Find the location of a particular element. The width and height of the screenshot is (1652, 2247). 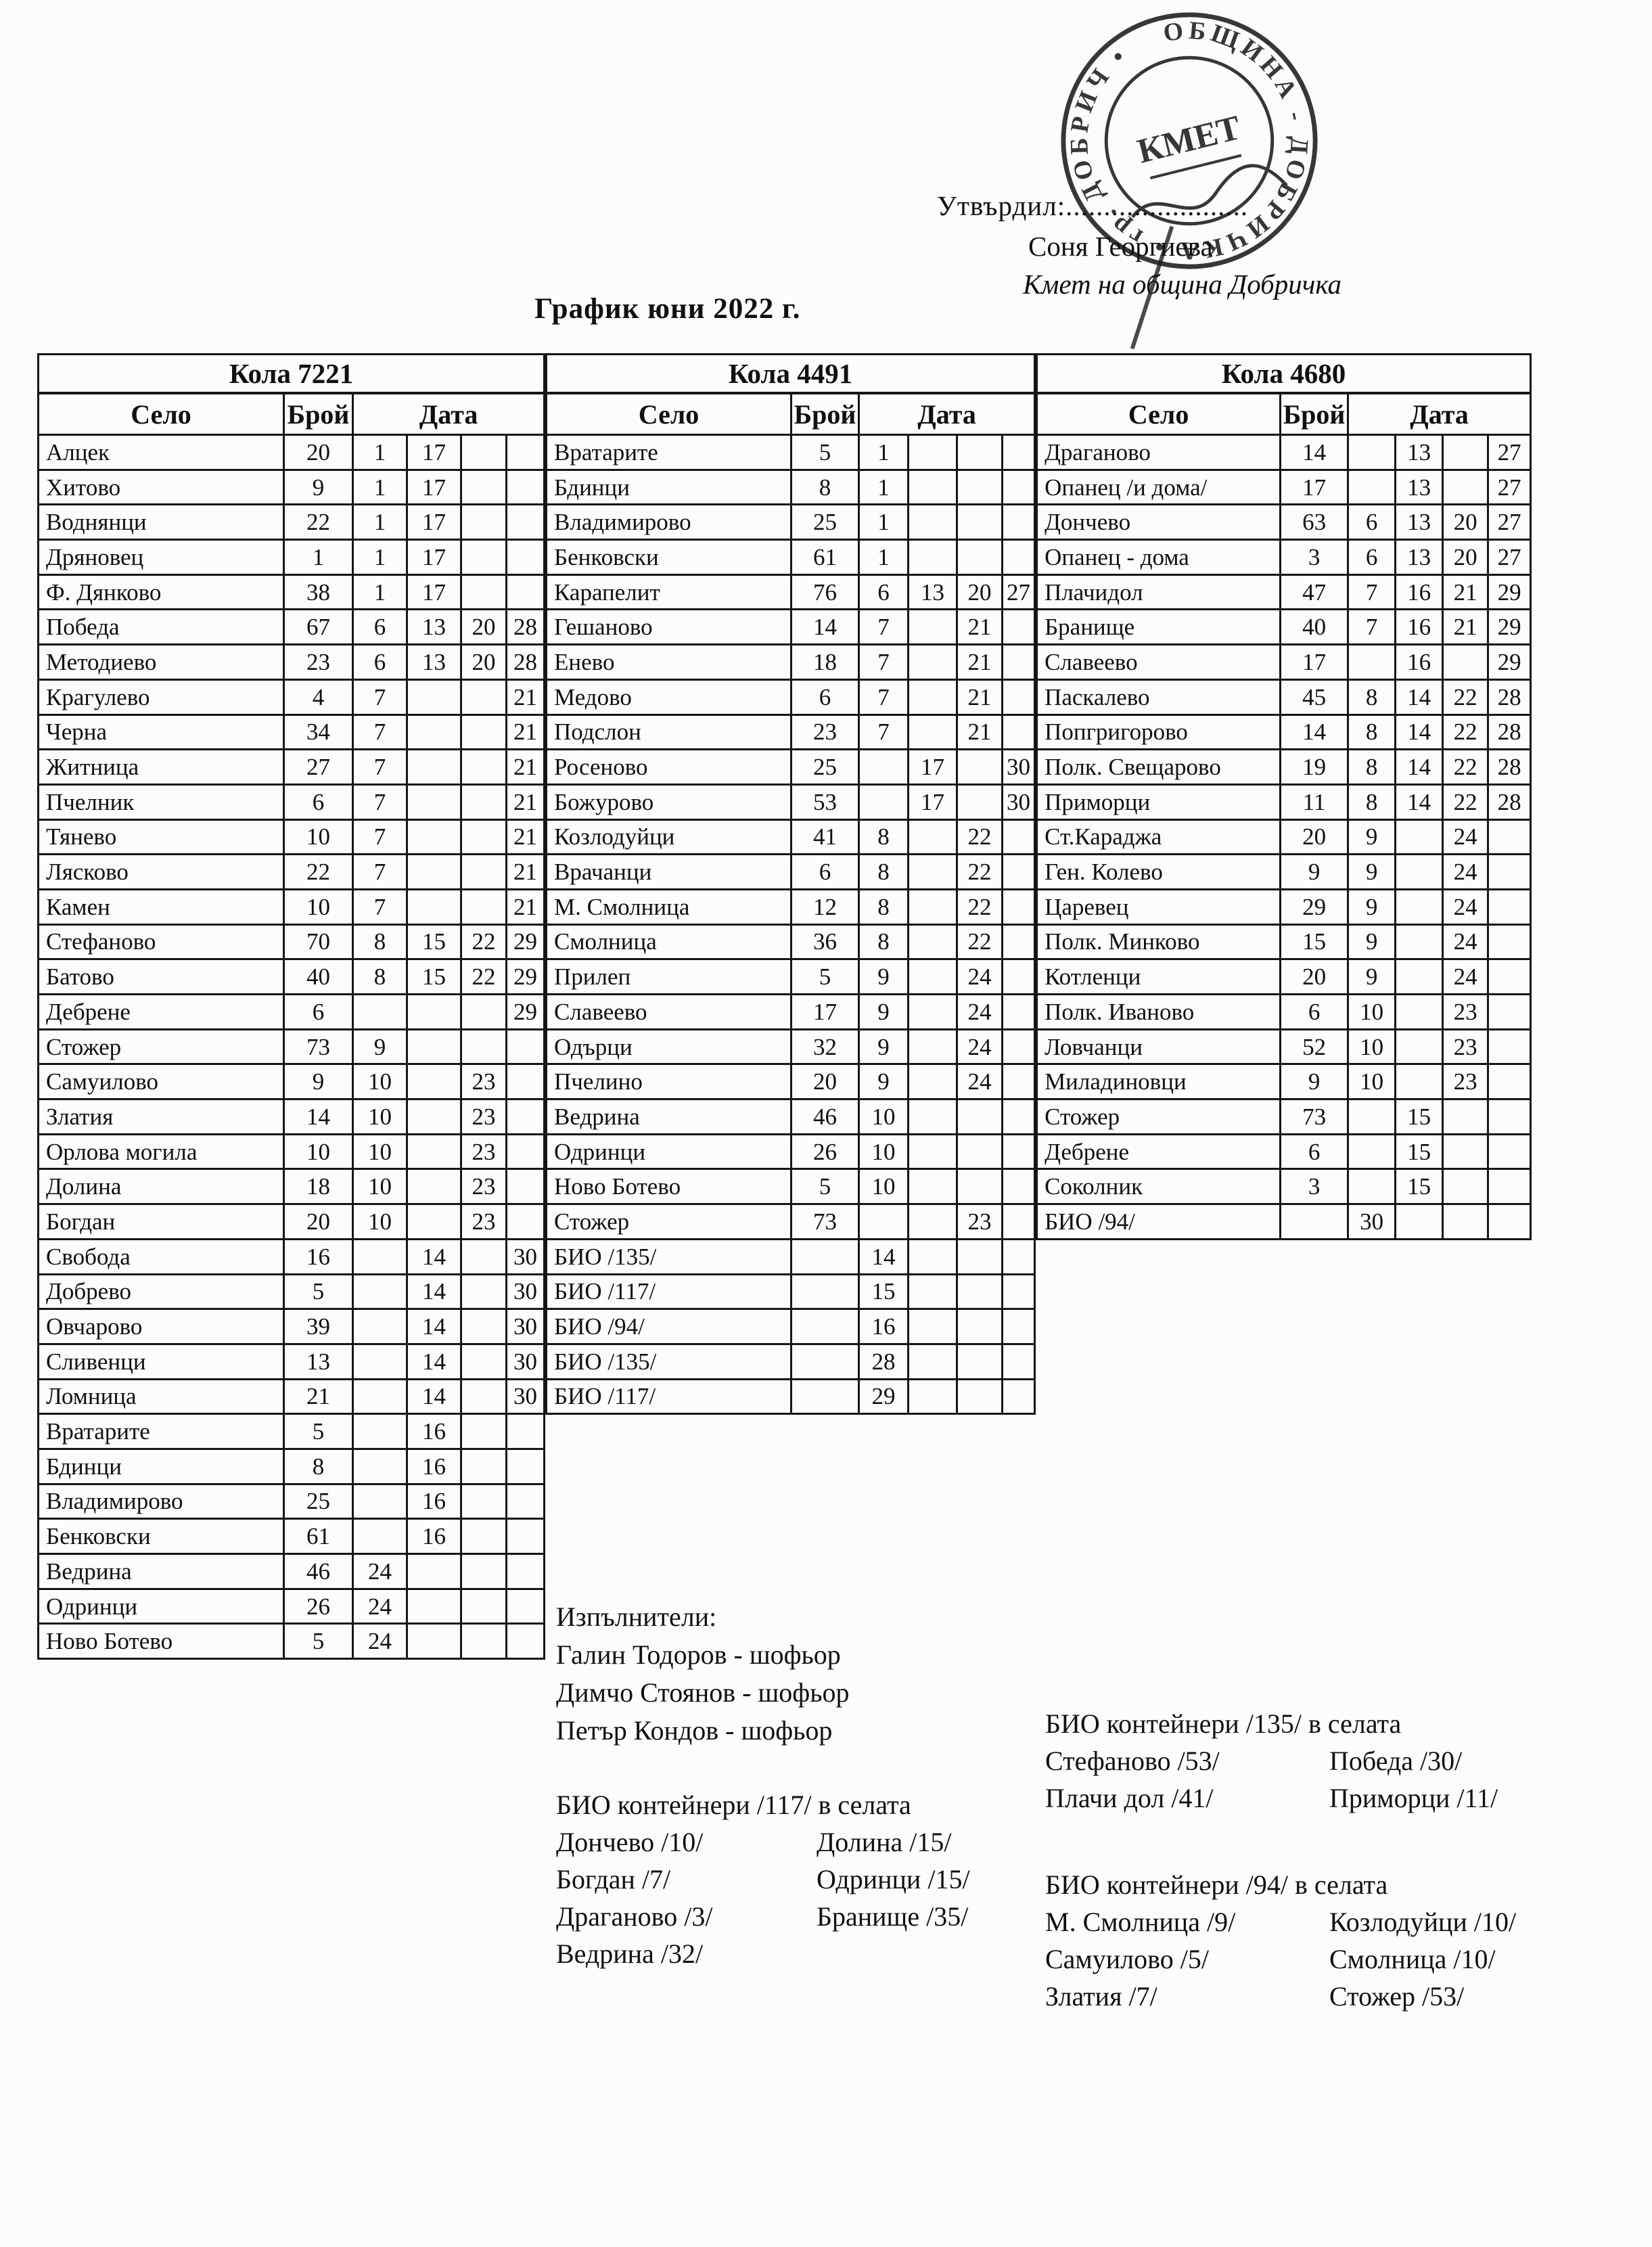

date-cell: 27 is located at coordinates (1509, 557).